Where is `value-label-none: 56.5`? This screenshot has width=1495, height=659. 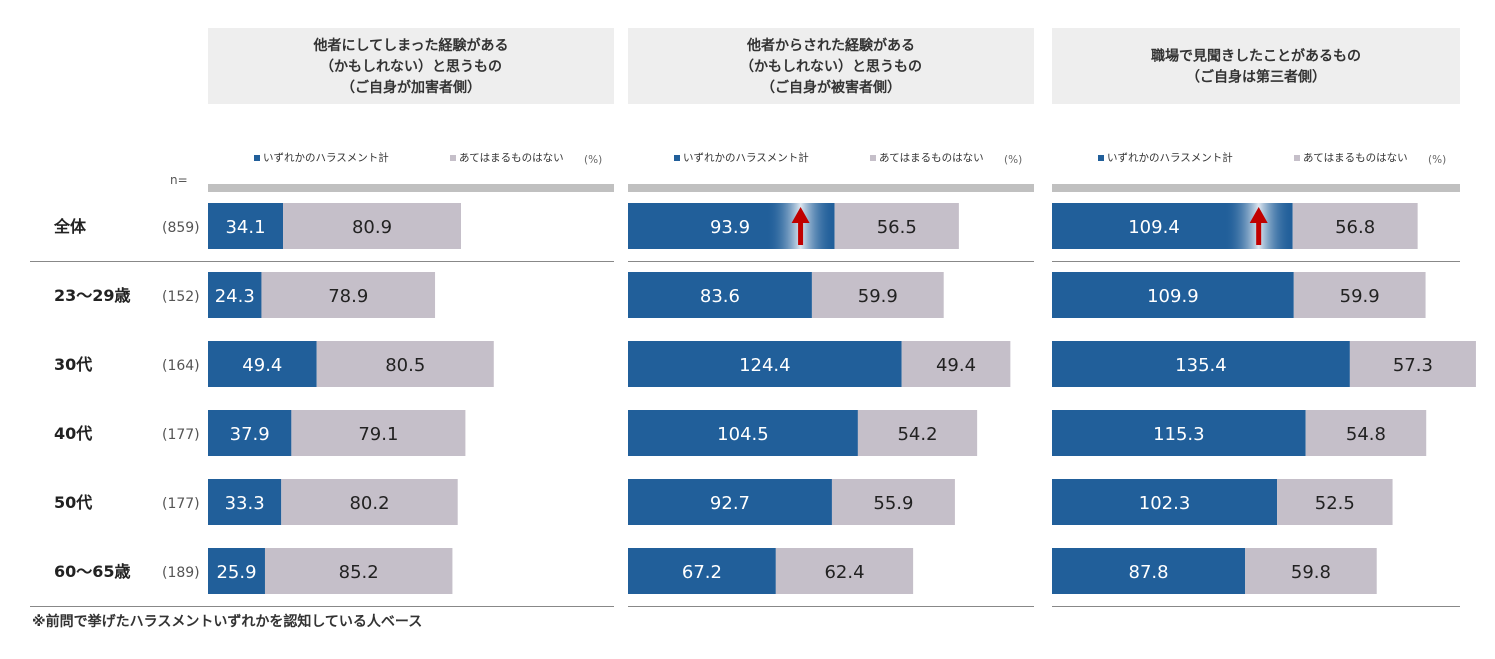
value-label-none: 56.5 is located at coordinates (897, 227).